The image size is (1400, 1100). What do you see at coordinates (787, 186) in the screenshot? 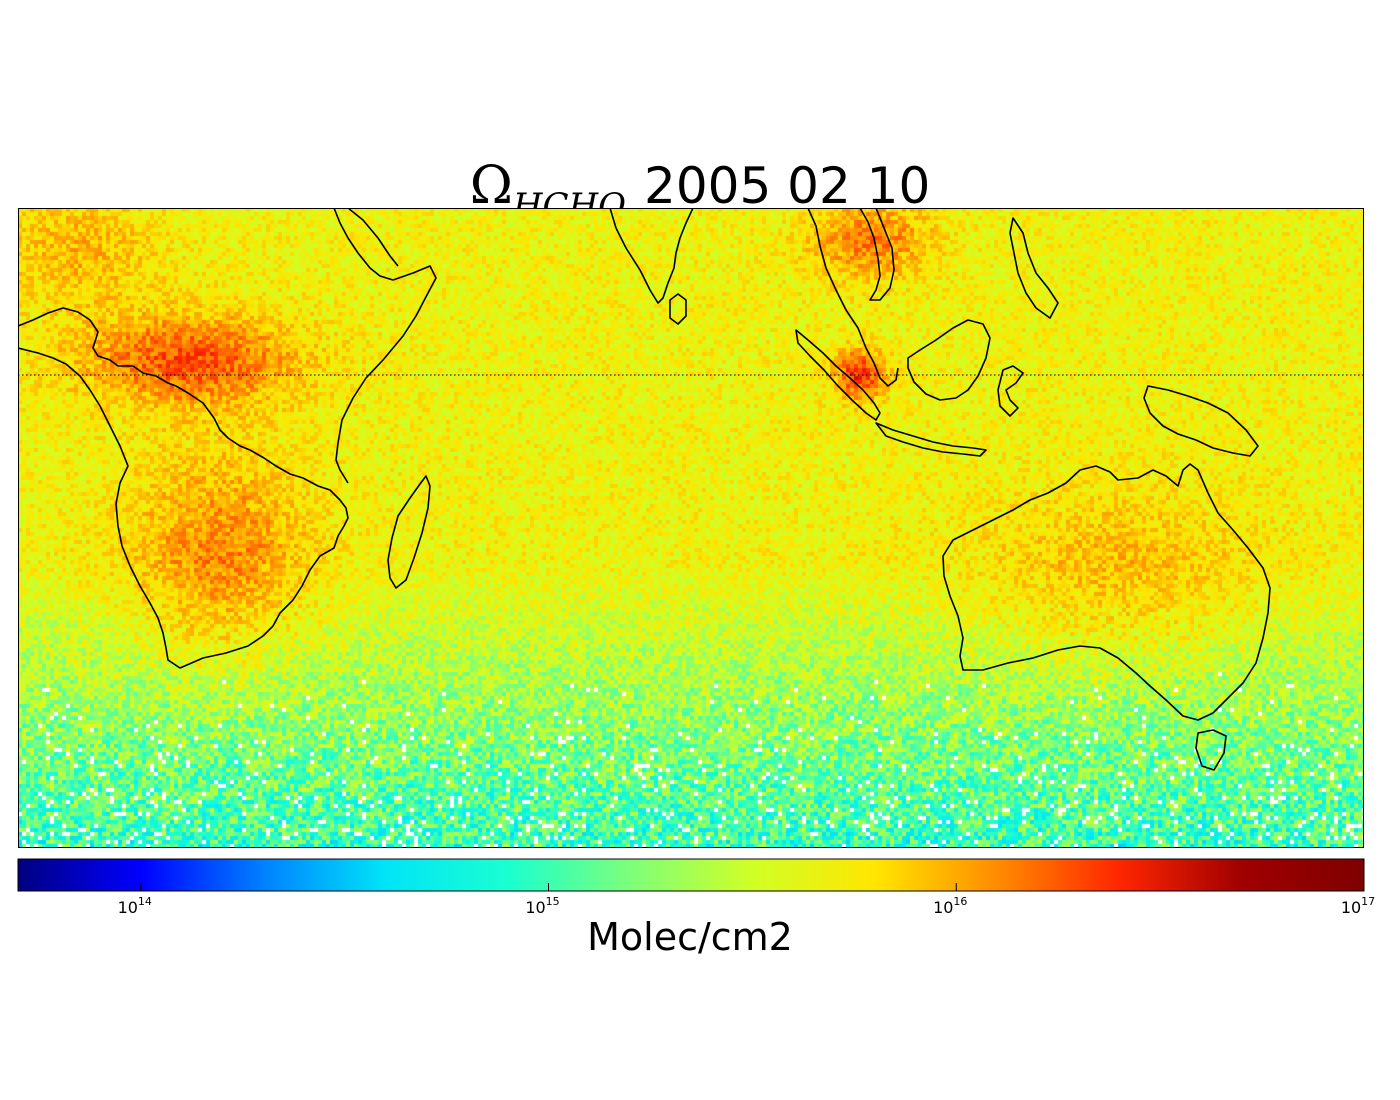
I see `title-date: 2005 02 10` at bounding box center [787, 186].